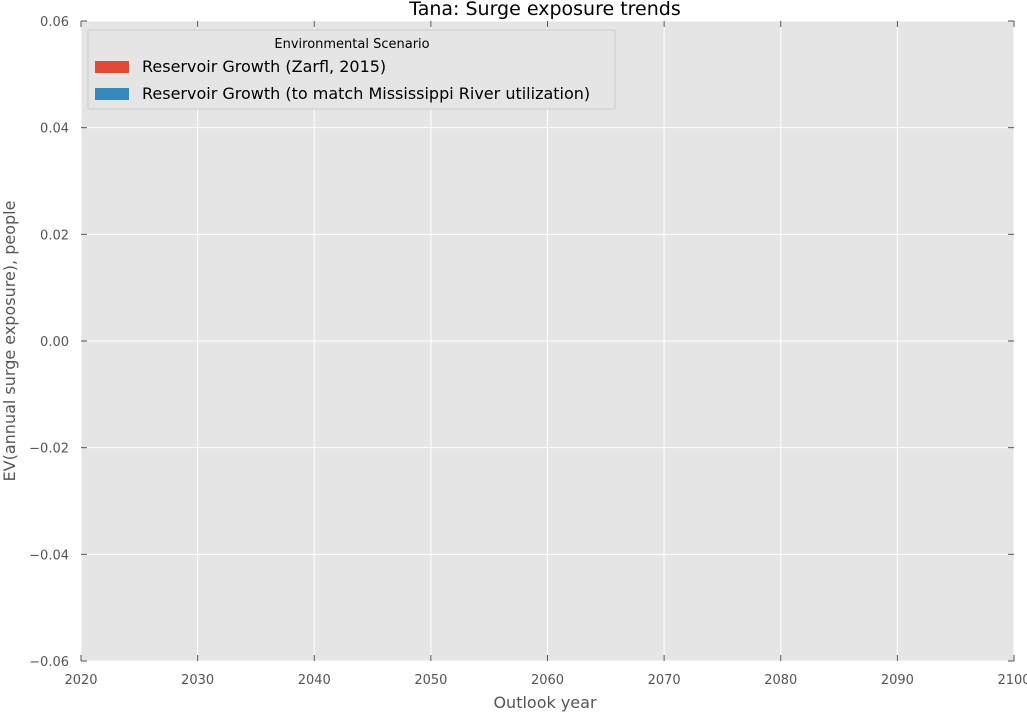 The image size is (1027, 712). I want to click on y-tick-label: −0.02, so click(49, 449).